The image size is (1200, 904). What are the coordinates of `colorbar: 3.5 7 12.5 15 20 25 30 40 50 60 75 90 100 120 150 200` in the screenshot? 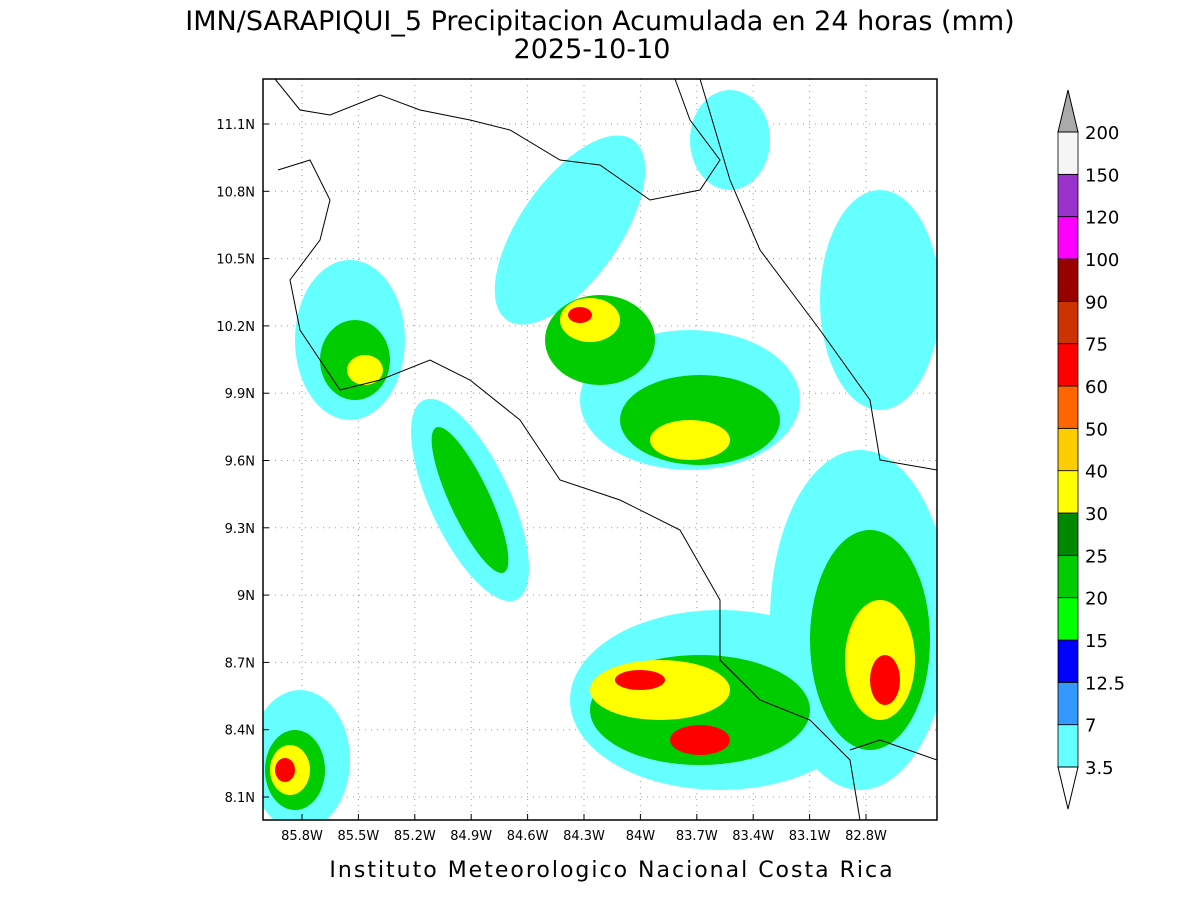 It's located at (1091, 449).